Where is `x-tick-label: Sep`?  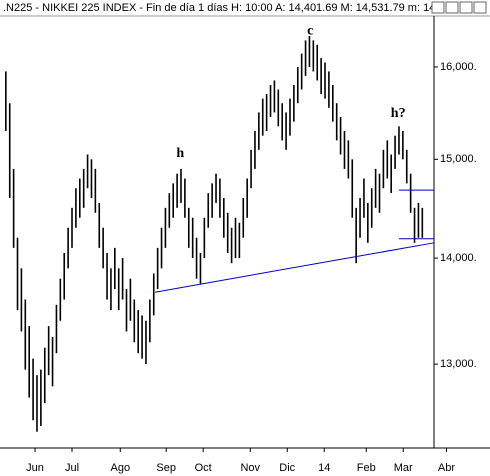 x-tick-label: Sep is located at coordinates (166, 468).